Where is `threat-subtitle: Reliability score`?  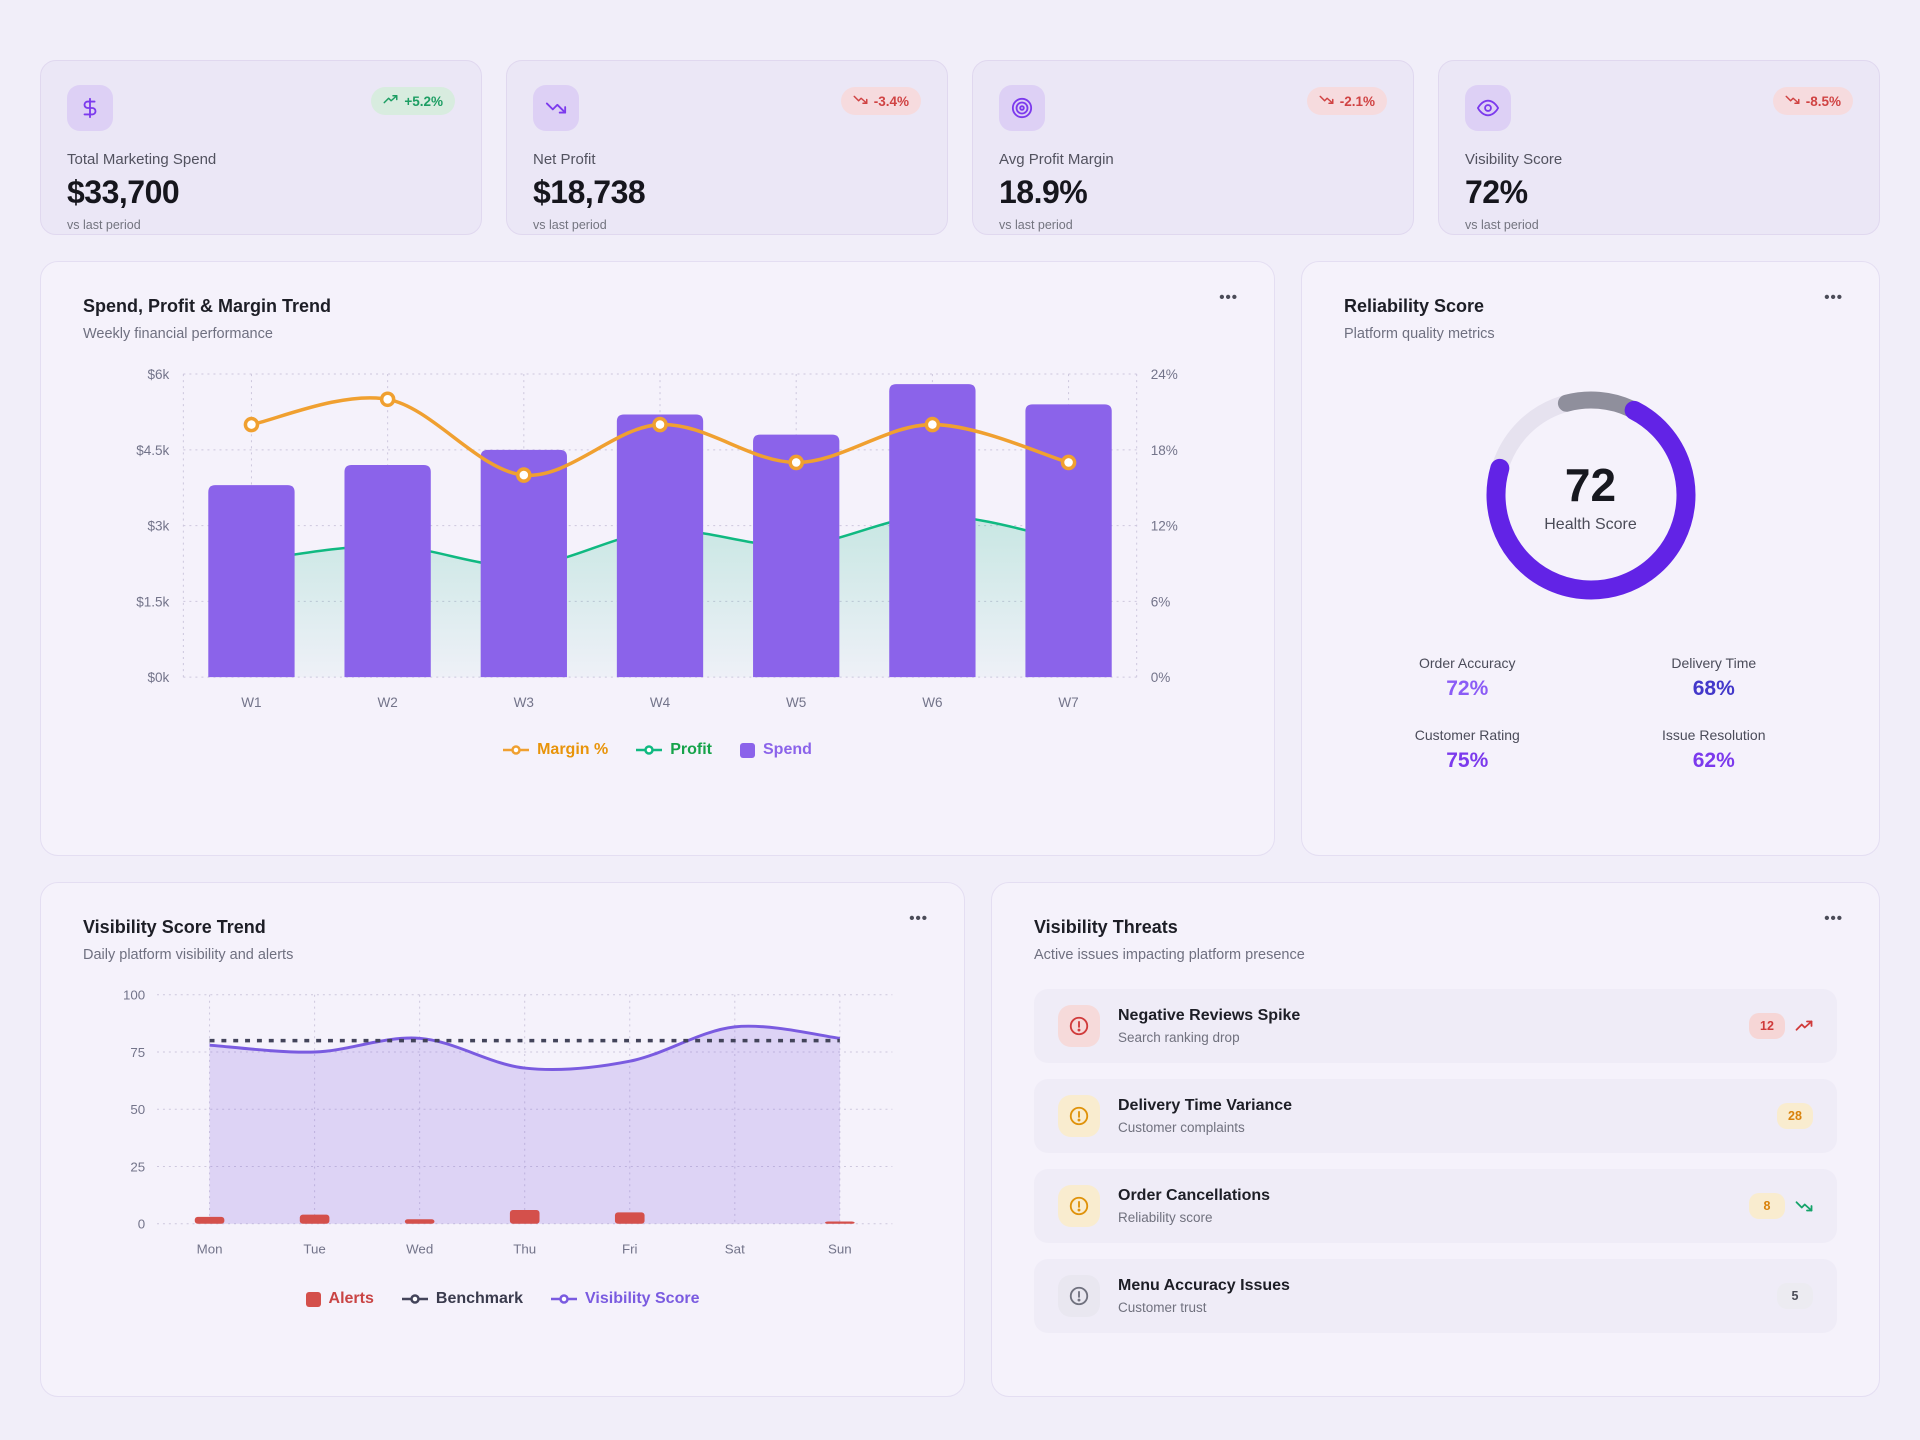 threat-subtitle: Reliability score is located at coordinates (1165, 1217).